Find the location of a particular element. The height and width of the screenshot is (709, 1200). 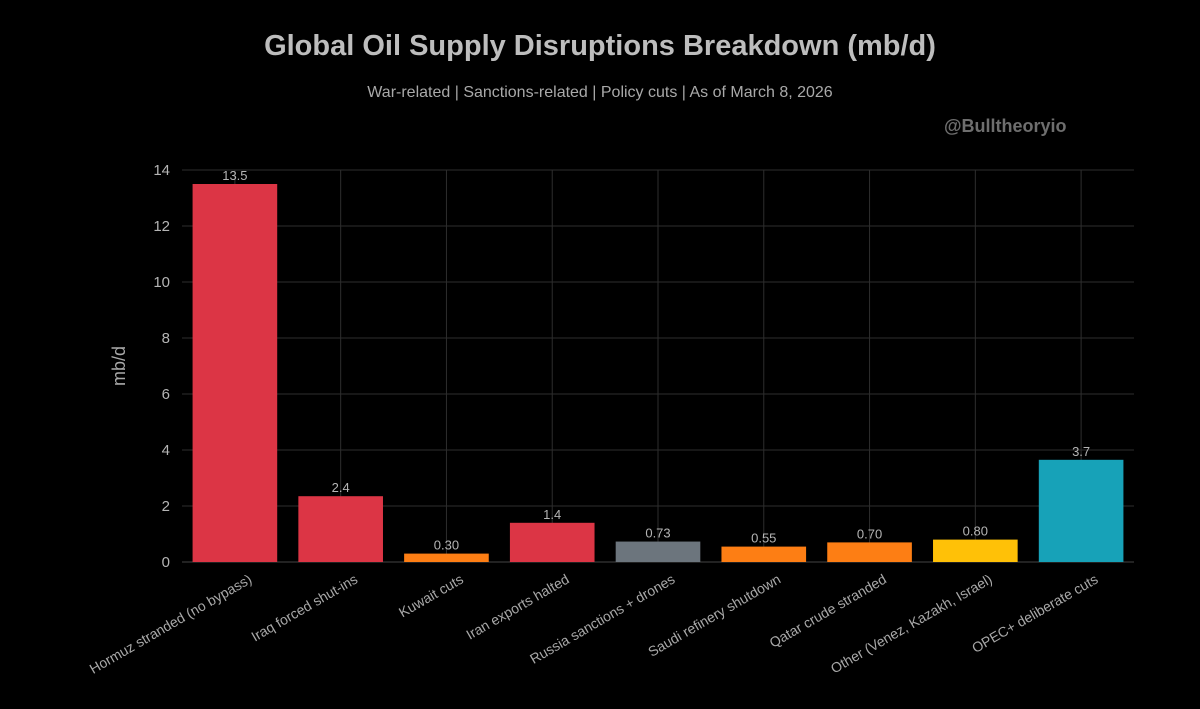

bar-value-label: 0.70 is located at coordinates (869, 533).